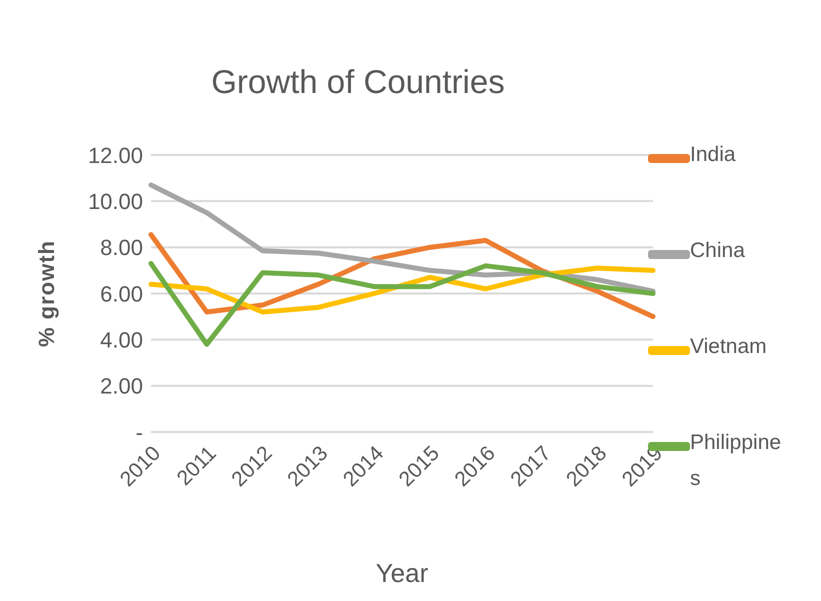  What do you see at coordinates (121, 247) in the screenshot?
I see `y-tick-label: 8.00` at bounding box center [121, 247].